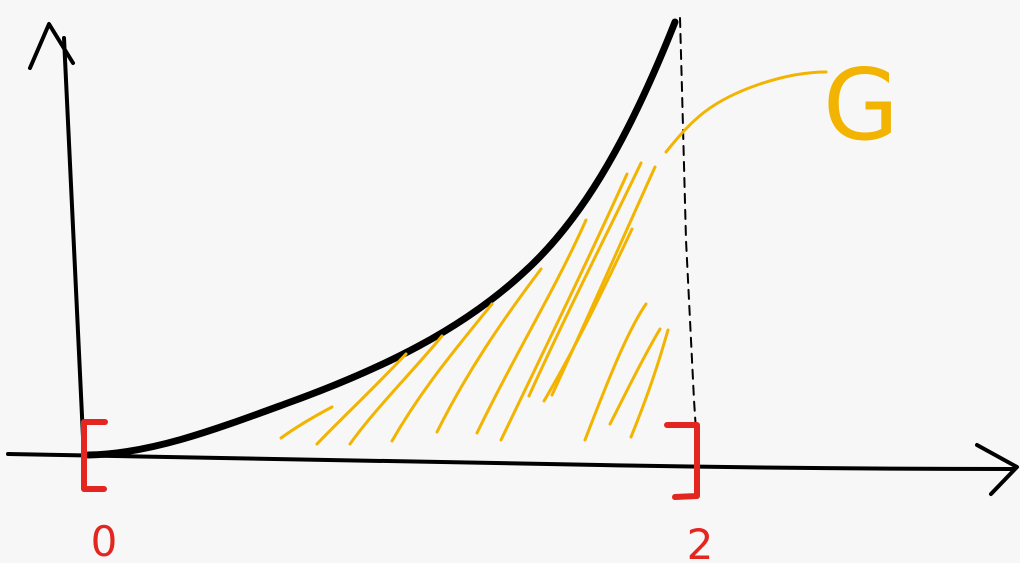  What do you see at coordinates (746, 112) in the screenshot?
I see `region-label-leader` at bounding box center [746, 112].